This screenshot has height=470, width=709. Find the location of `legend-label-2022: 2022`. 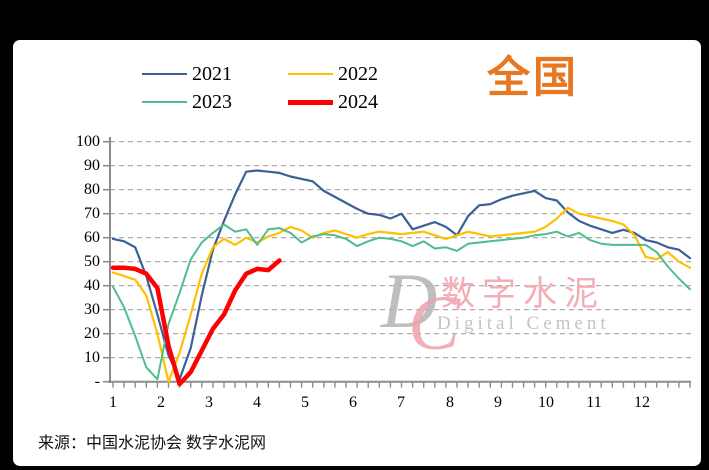

legend-label-2022: 2022 is located at coordinates (358, 74).